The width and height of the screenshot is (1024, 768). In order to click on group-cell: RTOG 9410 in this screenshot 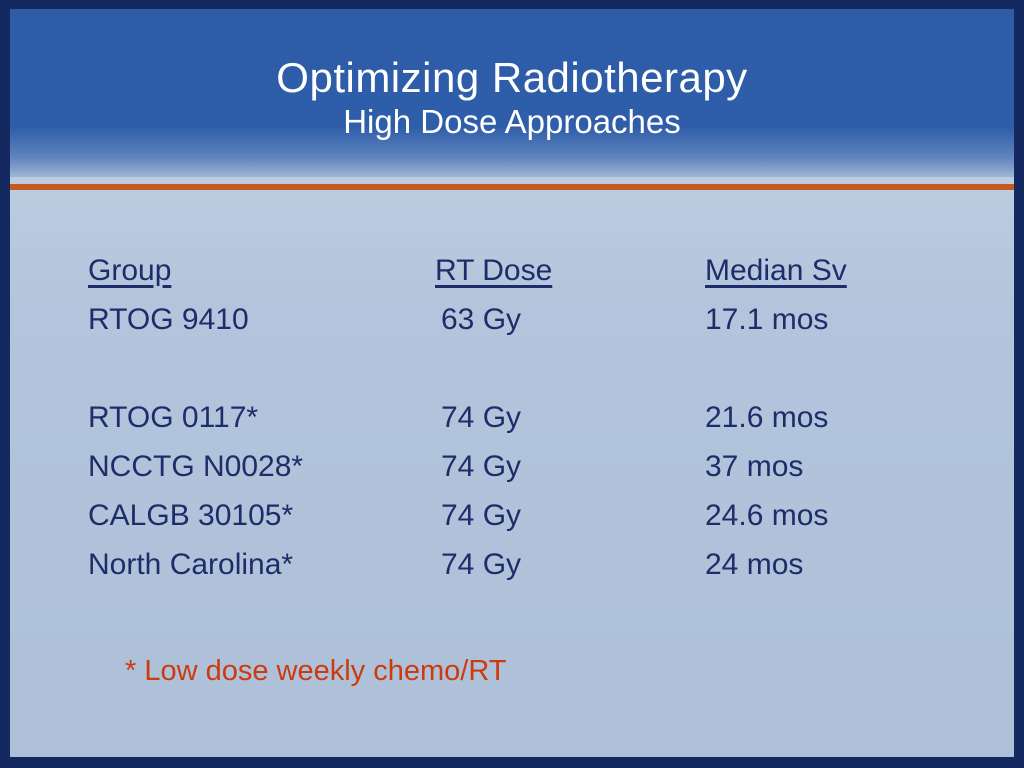, I will do `click(168, 319)`.